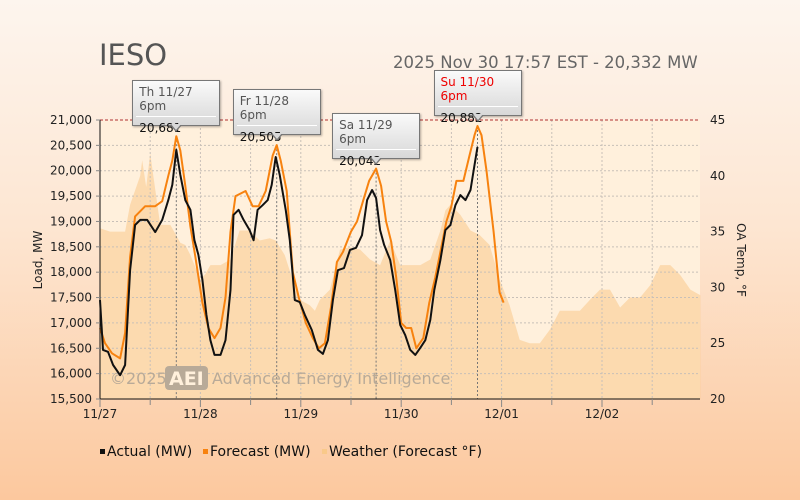 Image resolution: width=800 pixels, height=500 pixels. I want to click on y-tick-label: 20,500, so click(71, 145).